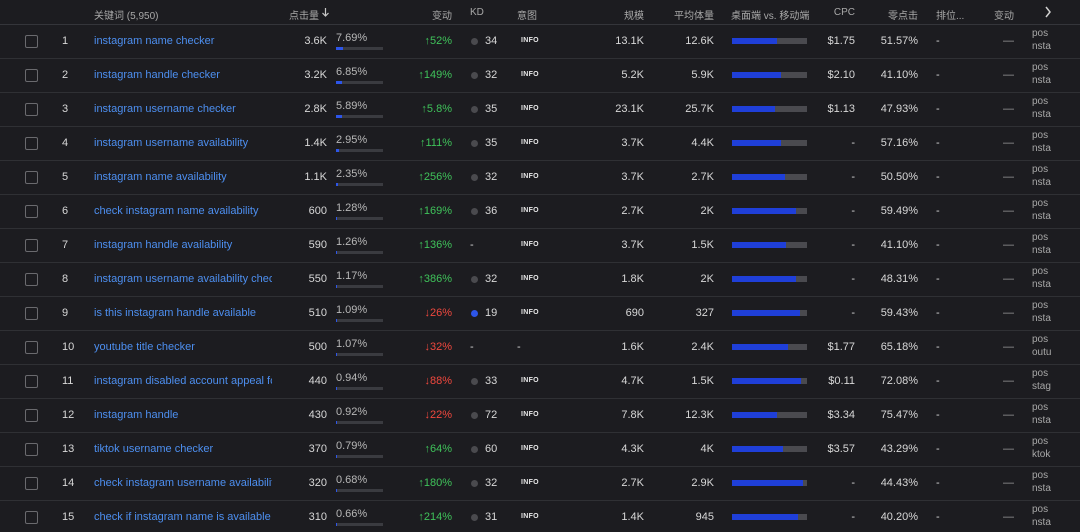 The height and width of the screenshot is (532, 1080). What do you see at coordinates (175, 313) in the screenshot?
I see `keyword-link: is this instagram handle available` at bounding box center [175, 313].